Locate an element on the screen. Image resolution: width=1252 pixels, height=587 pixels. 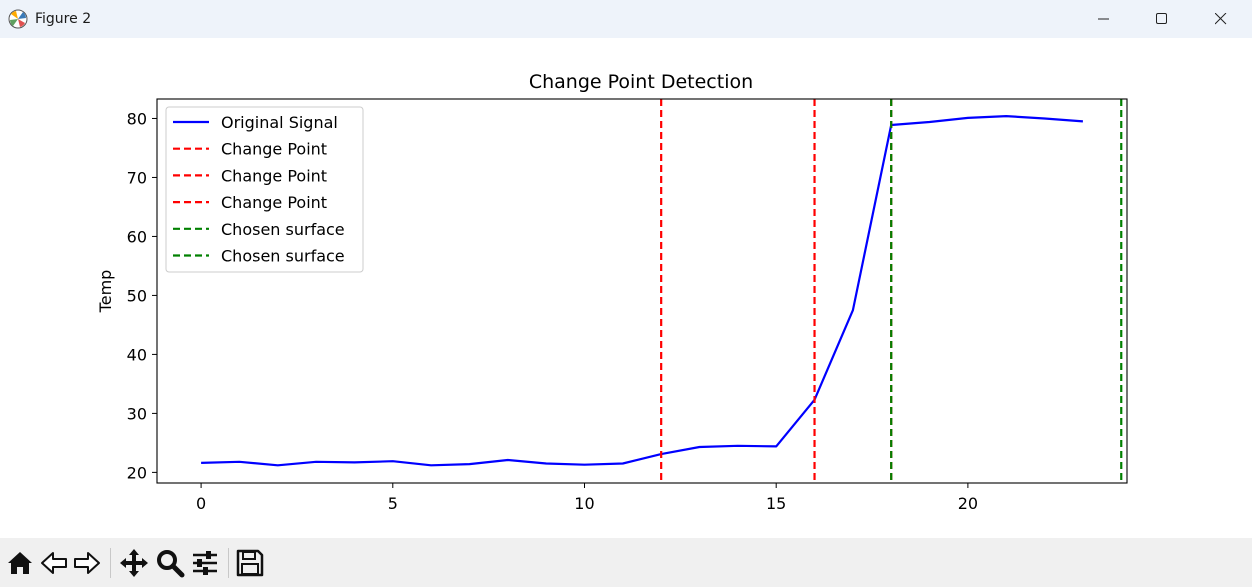
magnifier-icon is located at coordinates (171, 564).